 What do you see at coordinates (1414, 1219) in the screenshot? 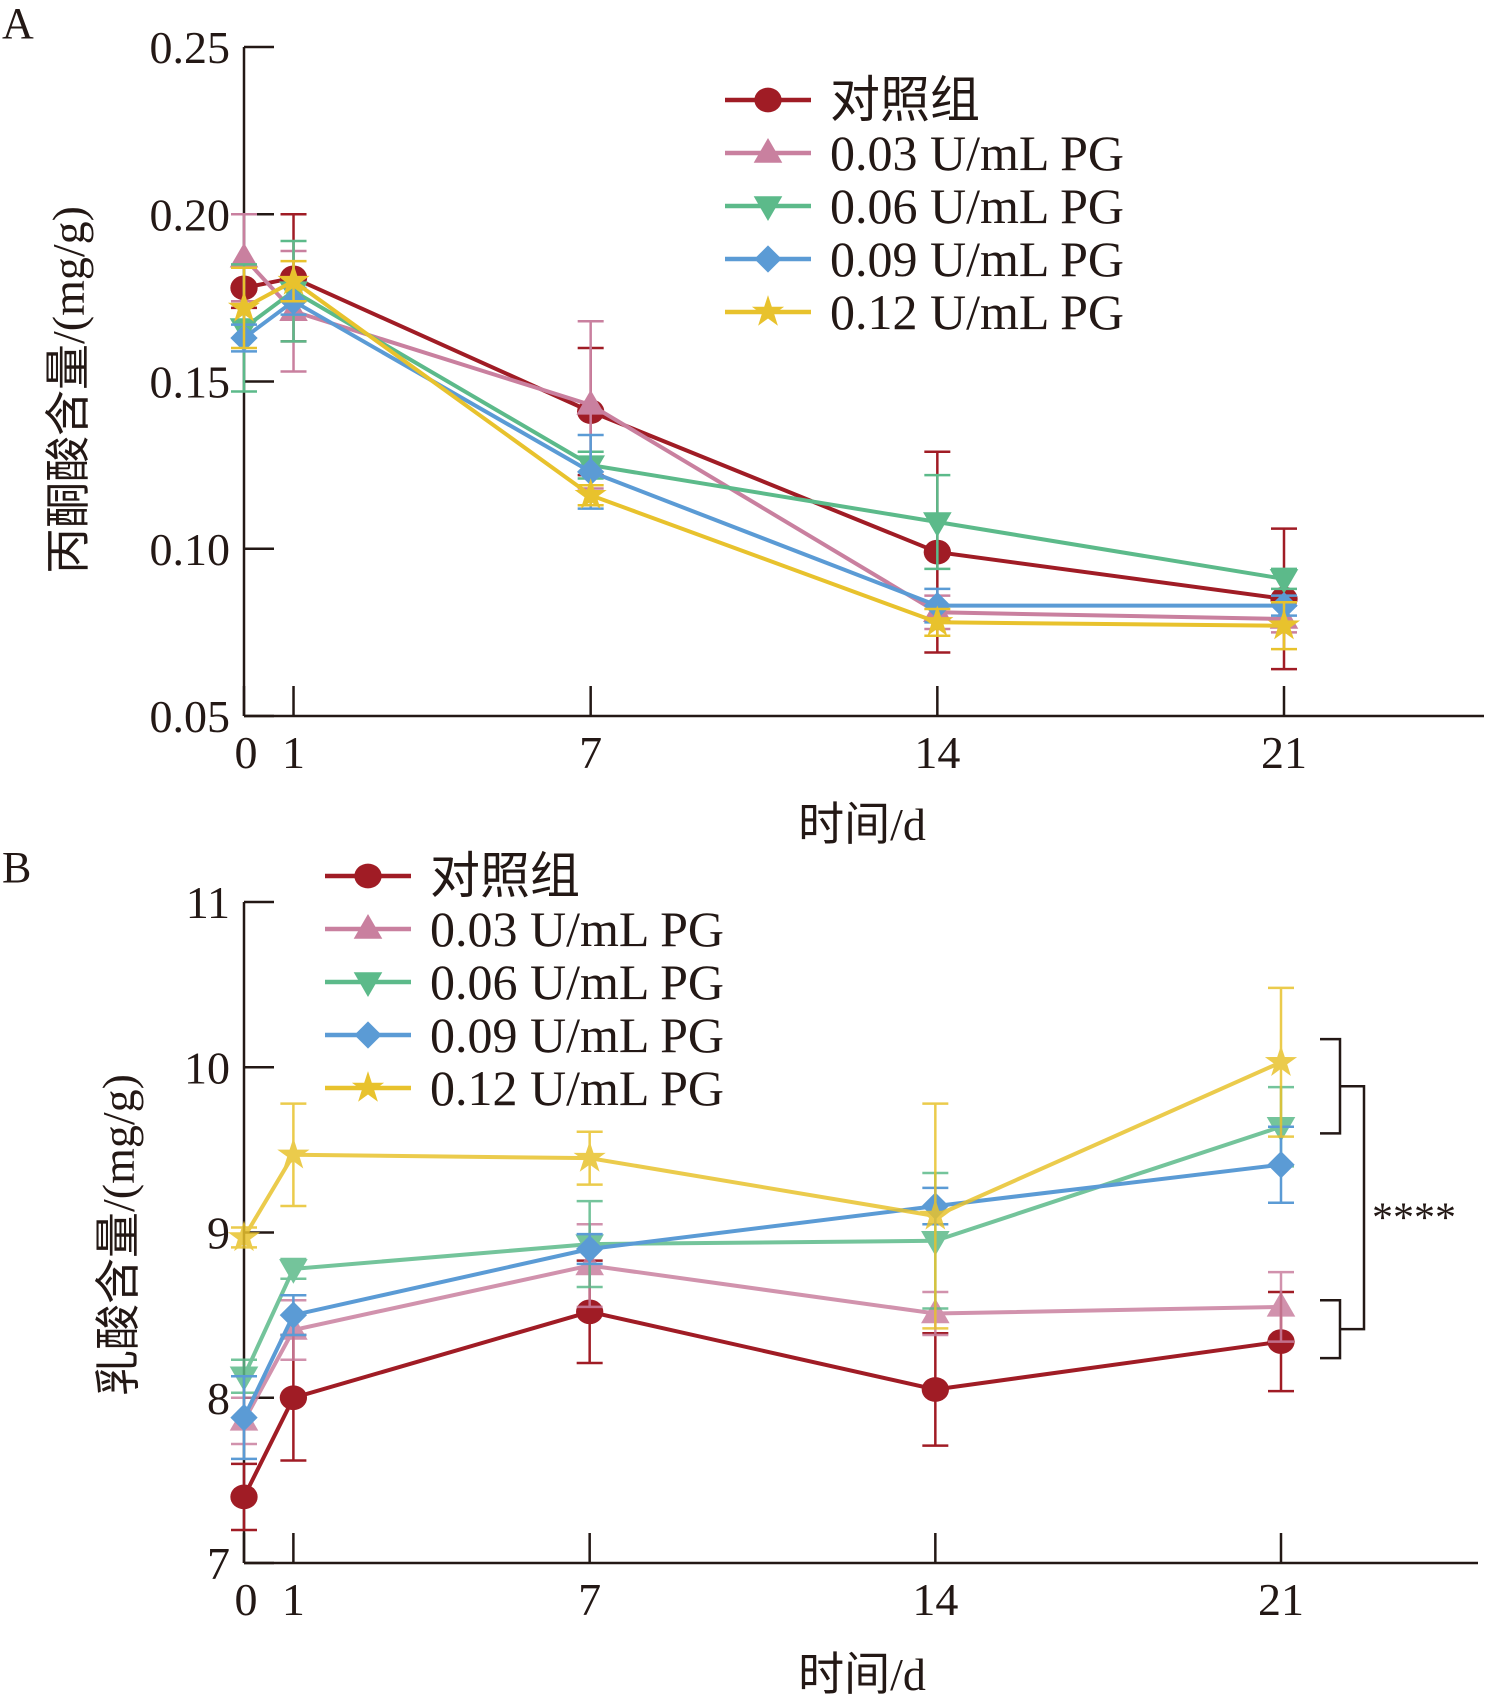
I see `significance-label: ****` at bounding box center [1414, 1219].